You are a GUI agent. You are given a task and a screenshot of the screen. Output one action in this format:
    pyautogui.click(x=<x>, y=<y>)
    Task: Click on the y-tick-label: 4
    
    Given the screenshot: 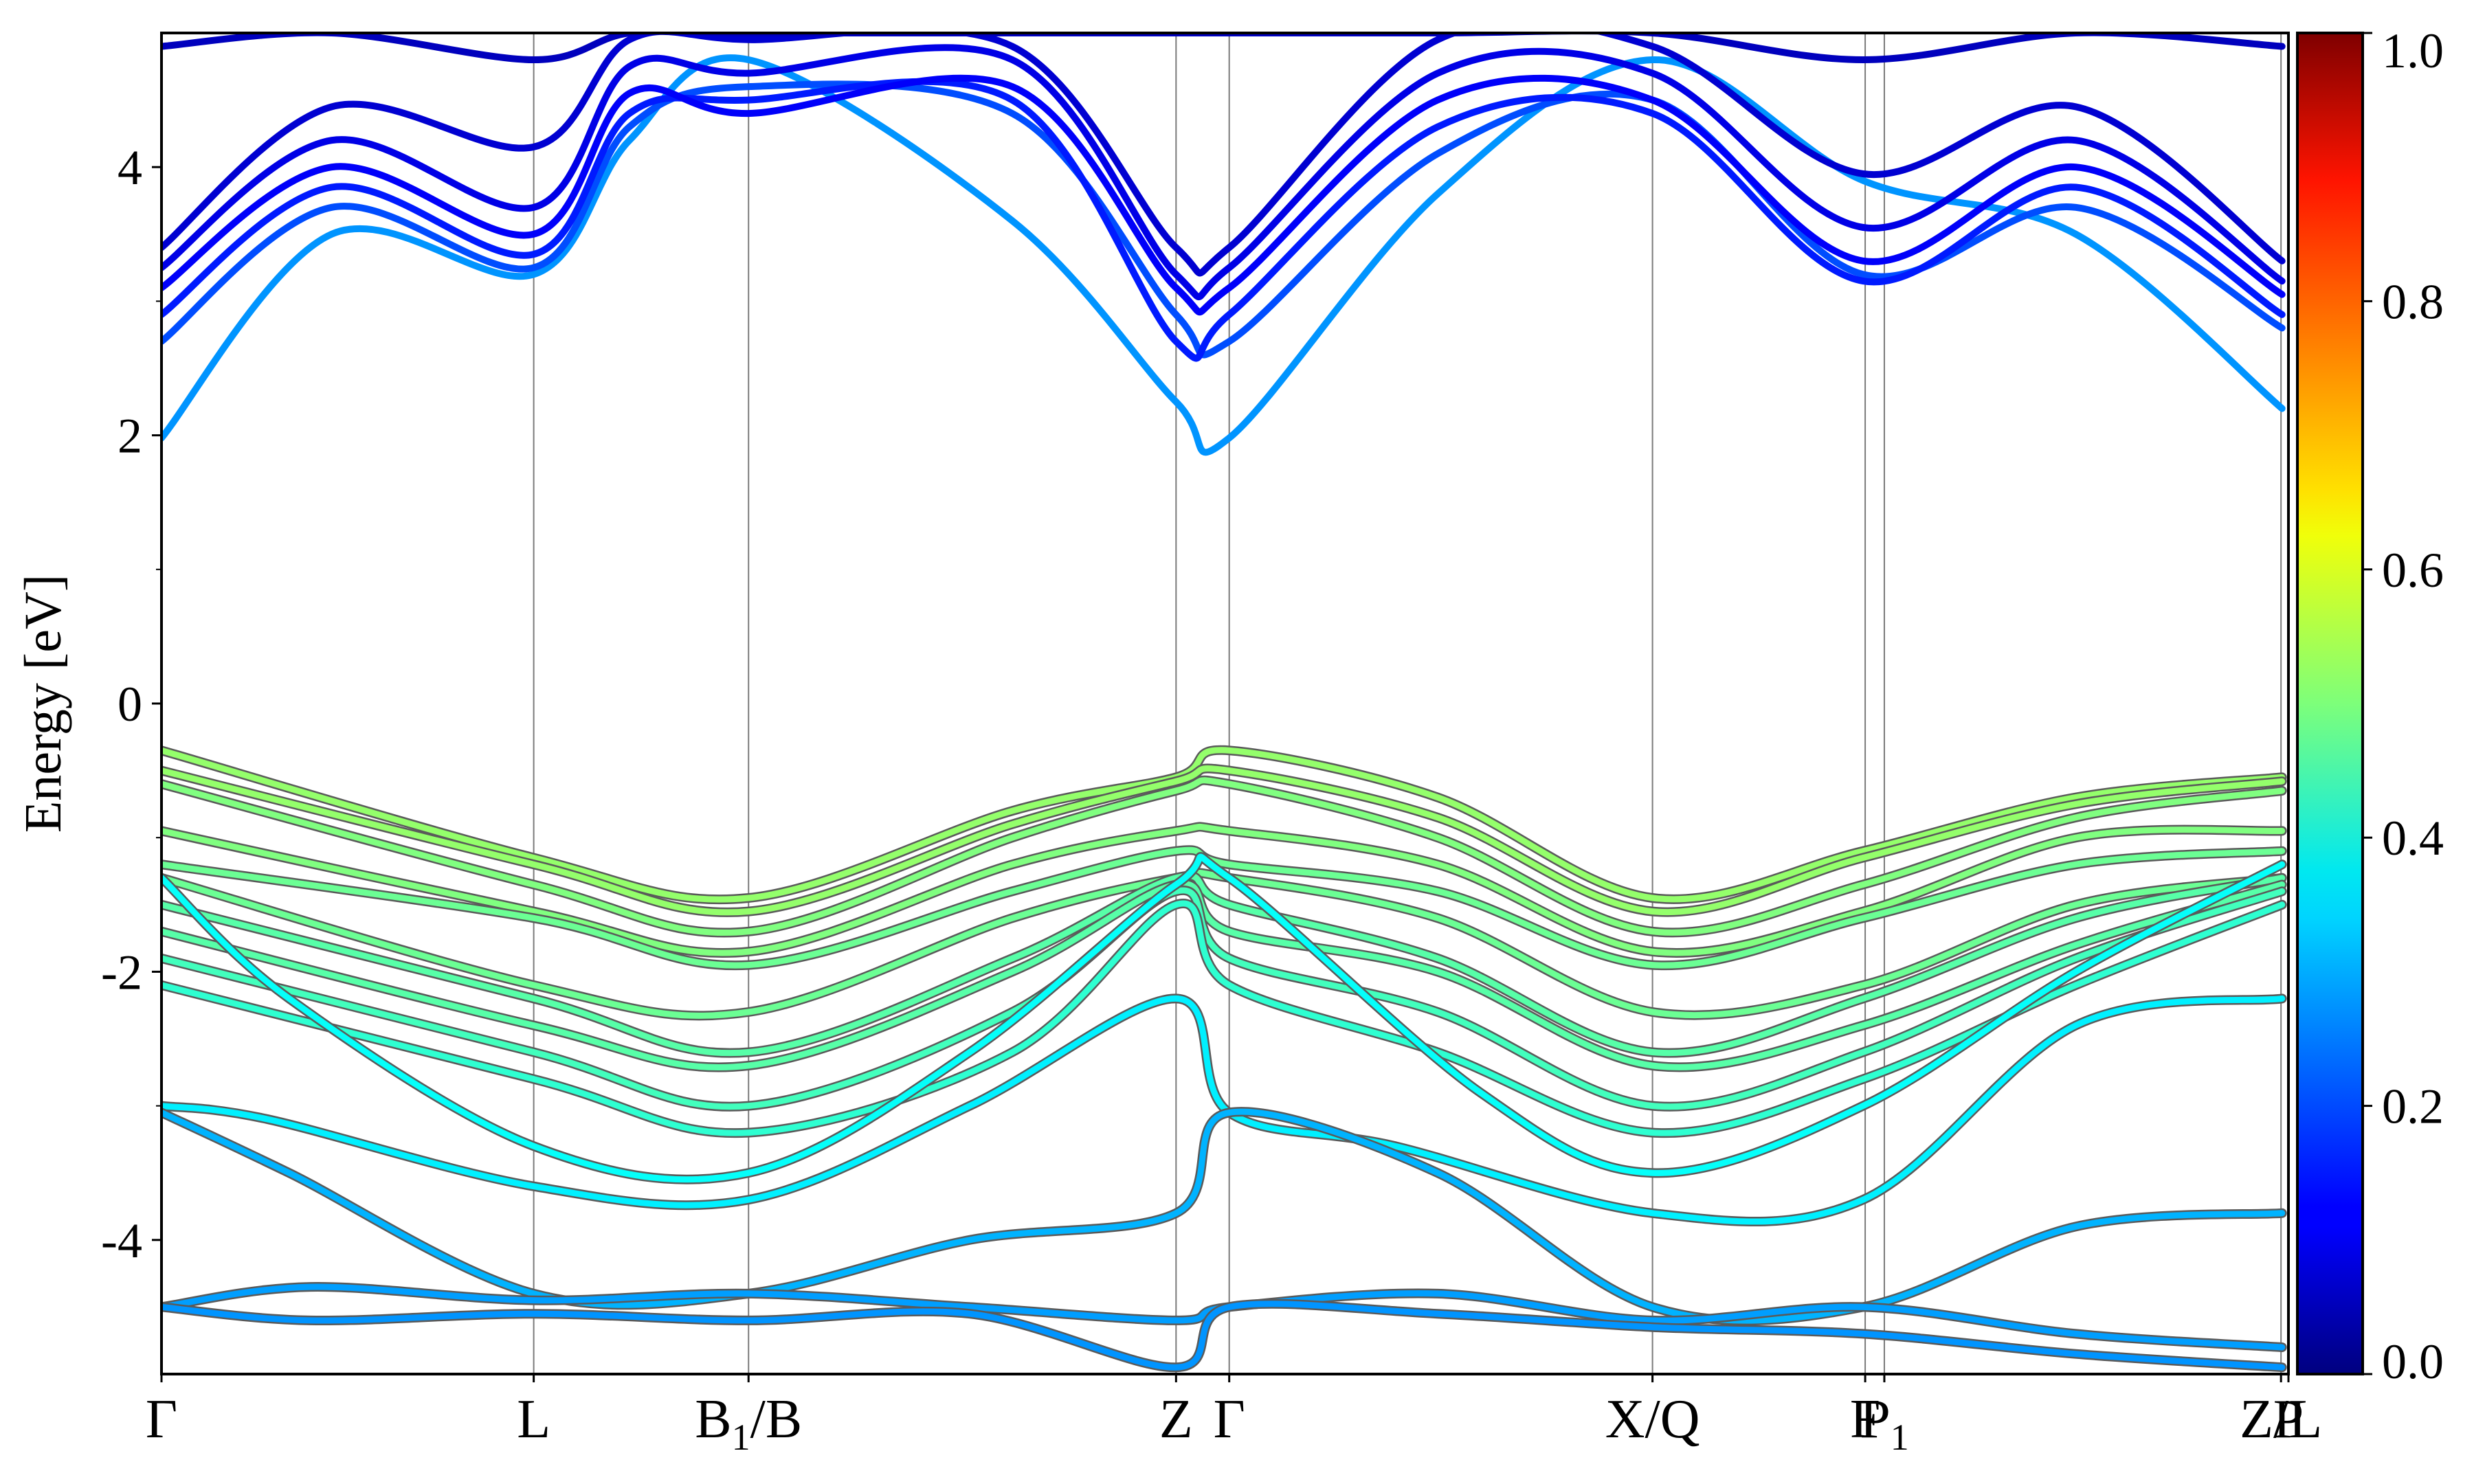 What is the action you would take?
    pyautogui.click(x=130, y=167)
    